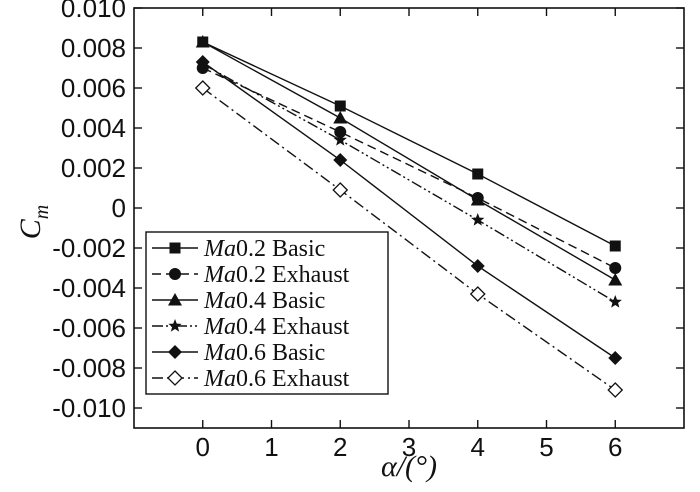 This screenshot has width=700, height=492. I want to click on legend-item: Ma0.2 Basic, so click(238, 249).